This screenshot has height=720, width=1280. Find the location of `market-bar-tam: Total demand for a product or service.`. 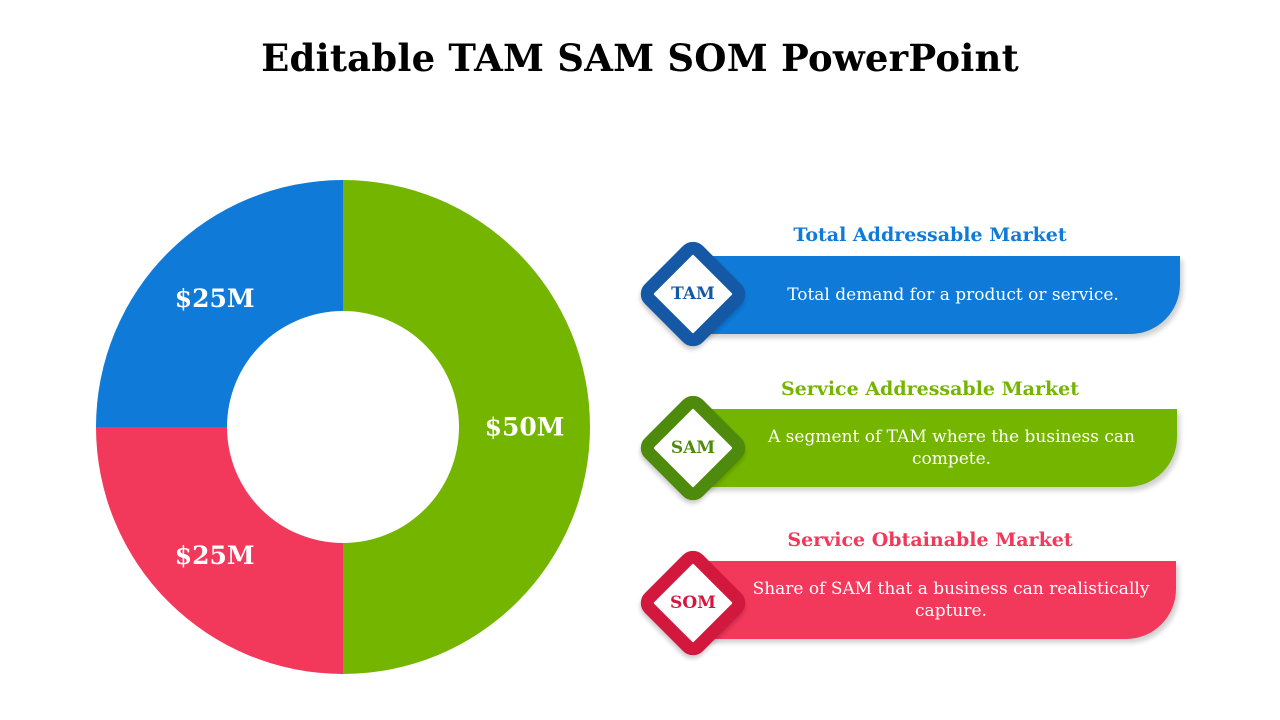

market-bar-tam: Total demand for a product or service. is located at coordinates (940, 295).